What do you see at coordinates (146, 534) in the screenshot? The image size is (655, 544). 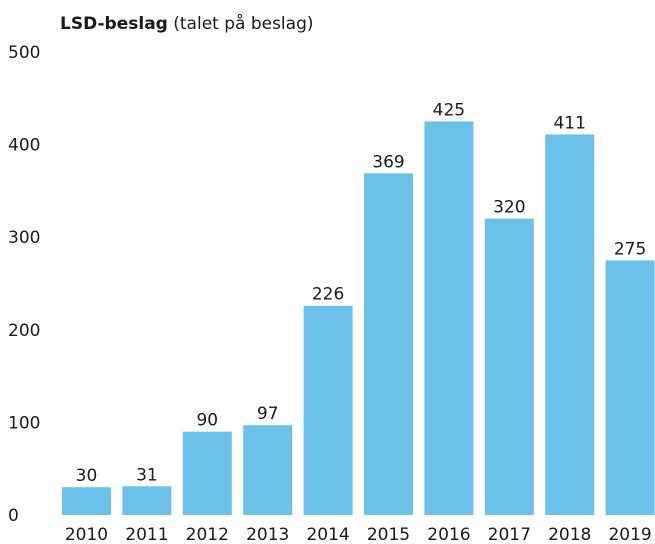 I see `x-tick-label-2011: 2011` at bounding box center [146, 534].